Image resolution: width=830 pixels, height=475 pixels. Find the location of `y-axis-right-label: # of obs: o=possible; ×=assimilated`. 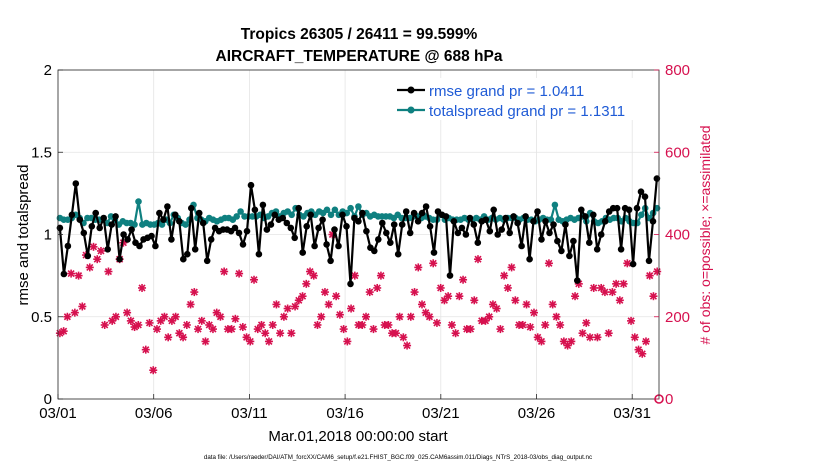

y-axis-right-label: # of obs: o=possible; ×=assimilated is located at coordinates (705, 234).